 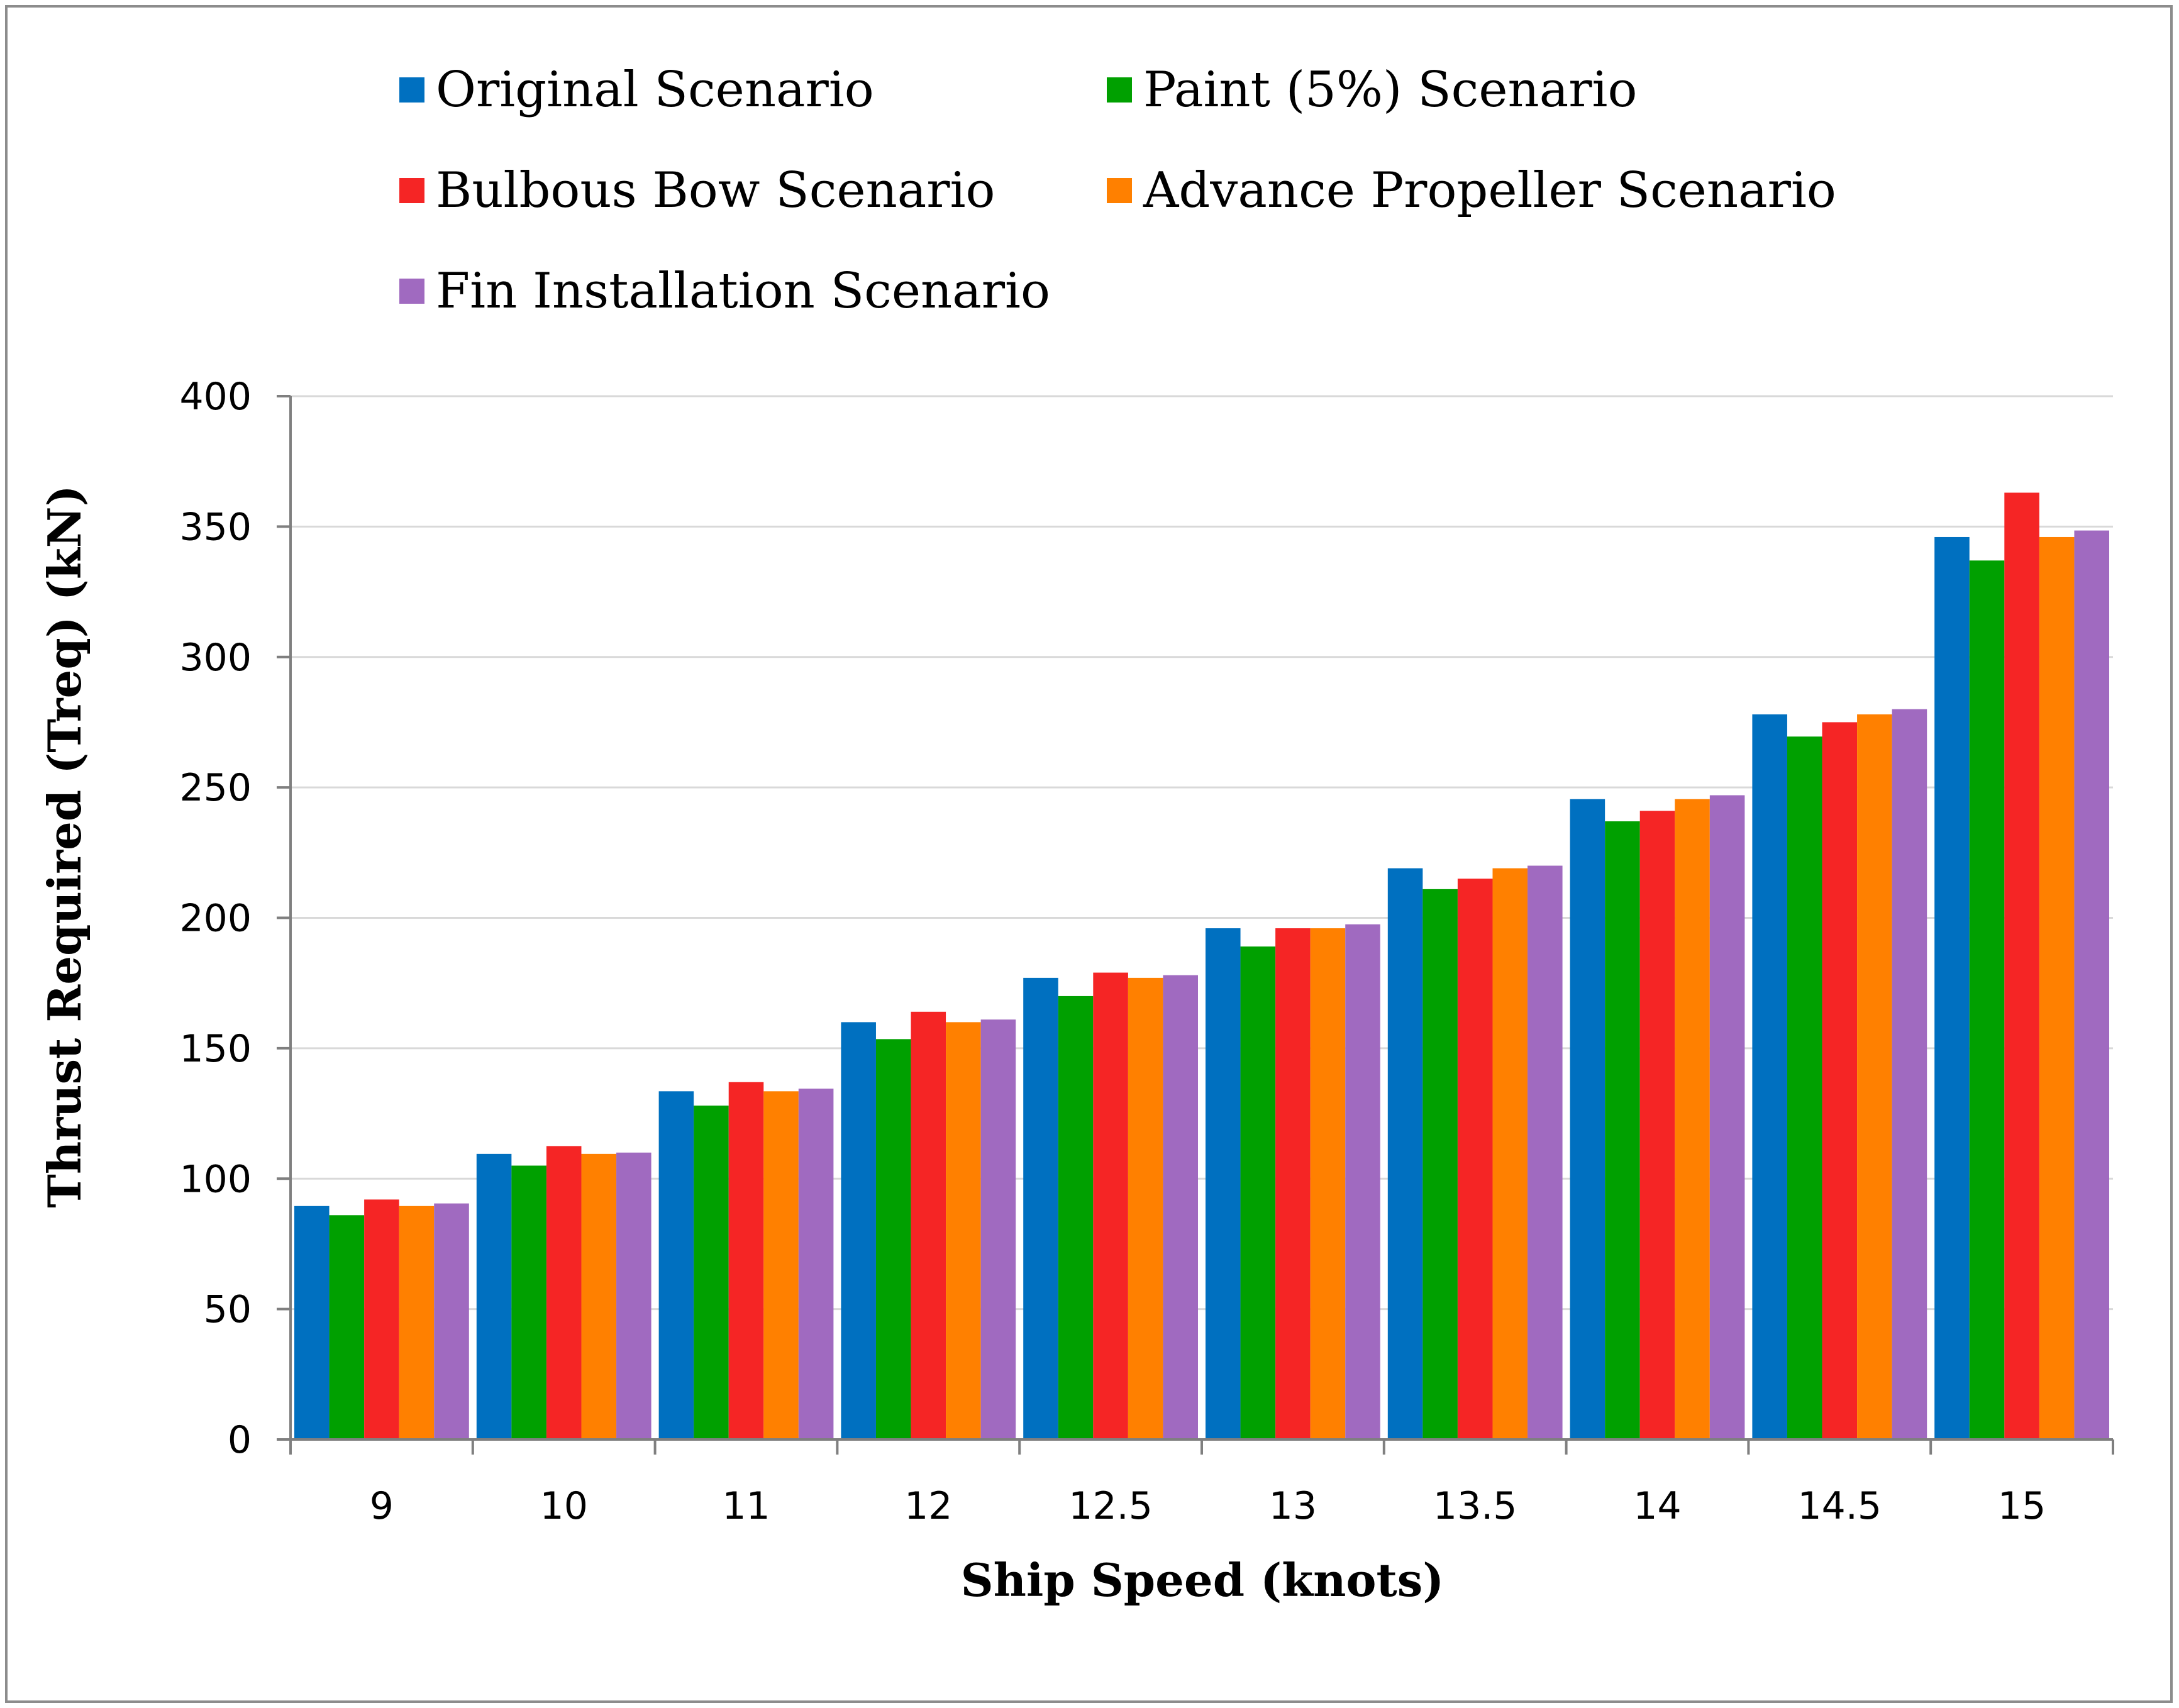 What do you see at coordinates (1208, 1506) in the screenshot?
I see `x-tick-labels: 9 10 11 12 12.5 13 13.5 14 14.5 15` at bounding box center [1208, 1506].